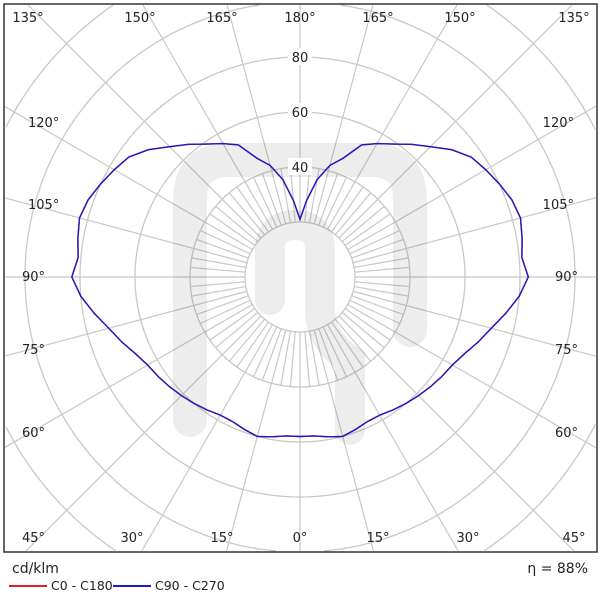  What do you see at coordinates (190, 585) in the screenshot?
I see `legend-label-c90: C90 - C270` at bounding box center [190, 585].